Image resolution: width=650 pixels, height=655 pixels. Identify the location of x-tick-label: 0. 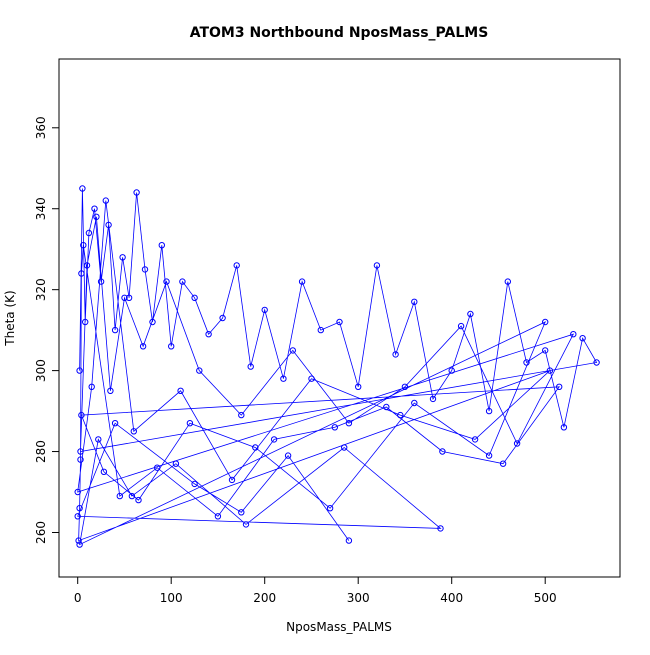
(78, 598).